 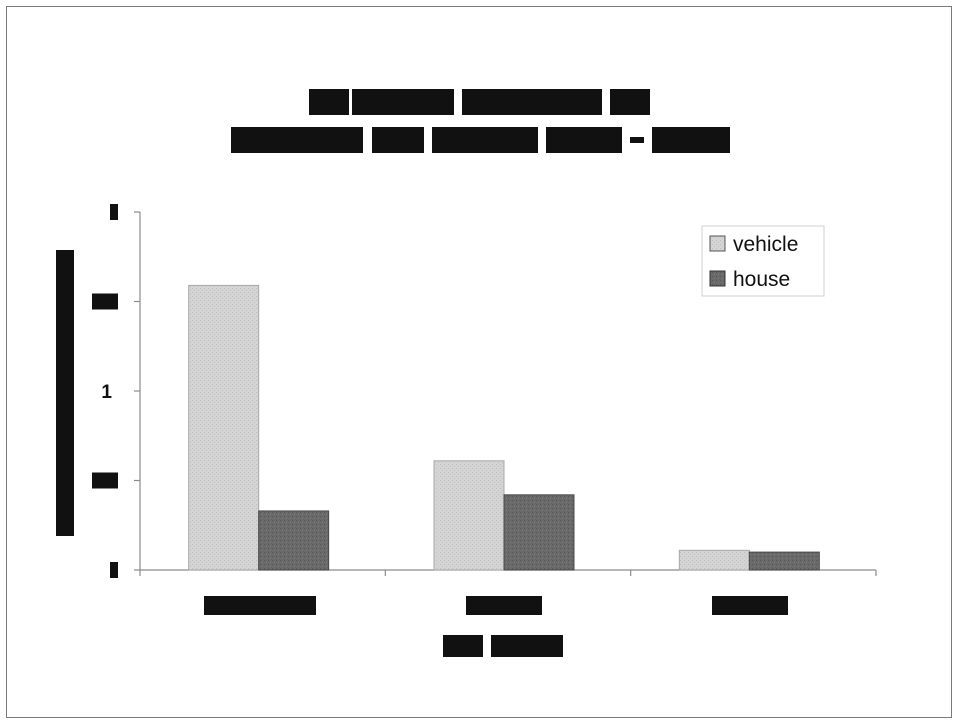 I want to click on x-tick-labels, so click(x=496, y=605).